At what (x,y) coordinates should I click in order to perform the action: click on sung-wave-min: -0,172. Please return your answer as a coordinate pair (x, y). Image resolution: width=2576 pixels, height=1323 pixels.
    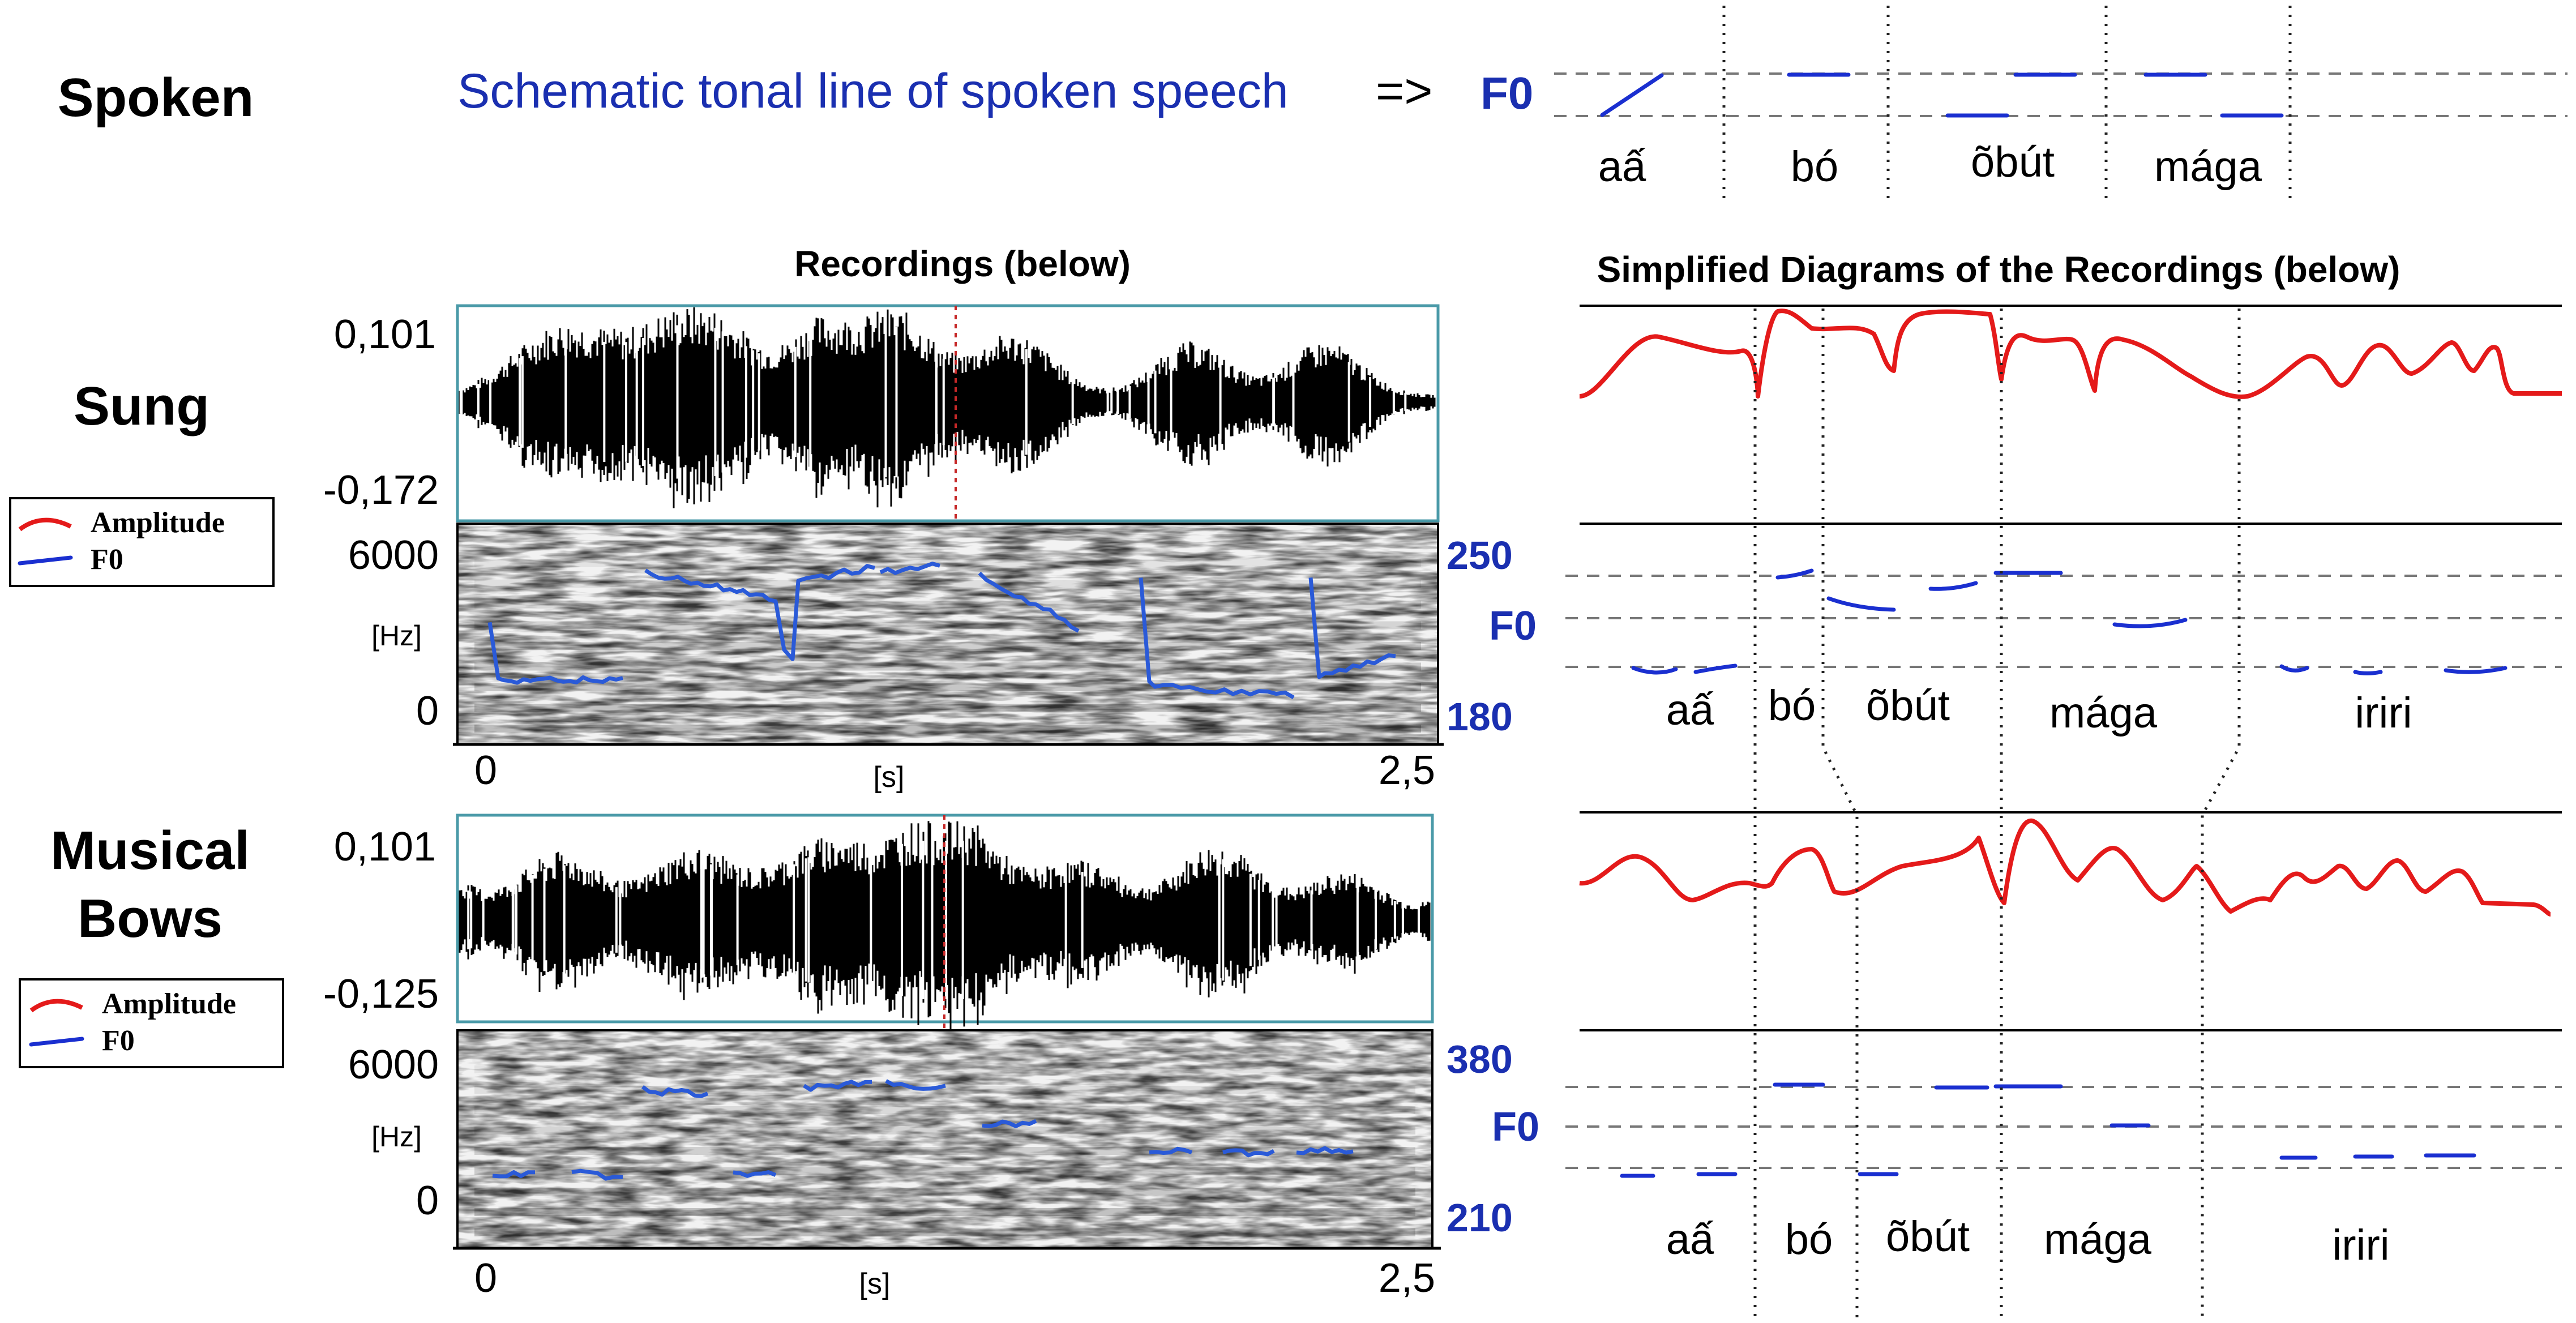
    Looking at the image, I should click on (381, 491).